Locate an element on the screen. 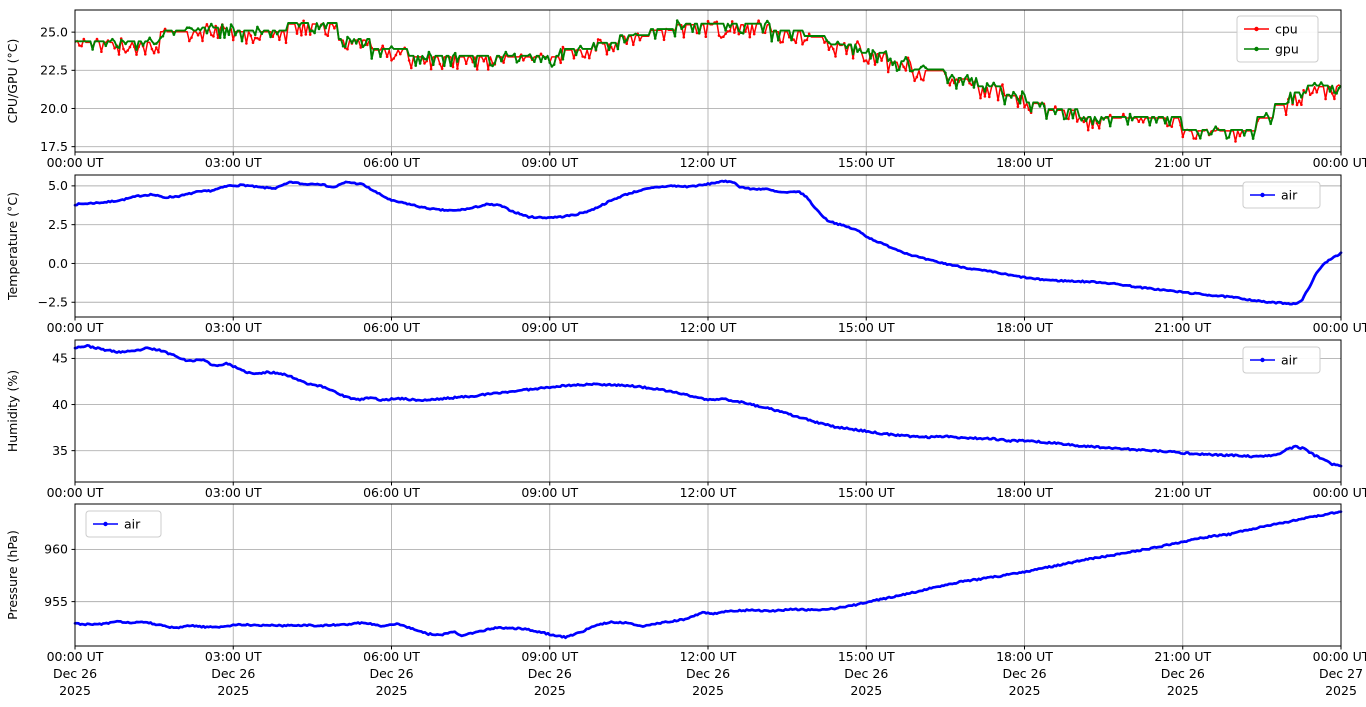  y-tick-label: 25.0 is located at coordinates (54, 31).